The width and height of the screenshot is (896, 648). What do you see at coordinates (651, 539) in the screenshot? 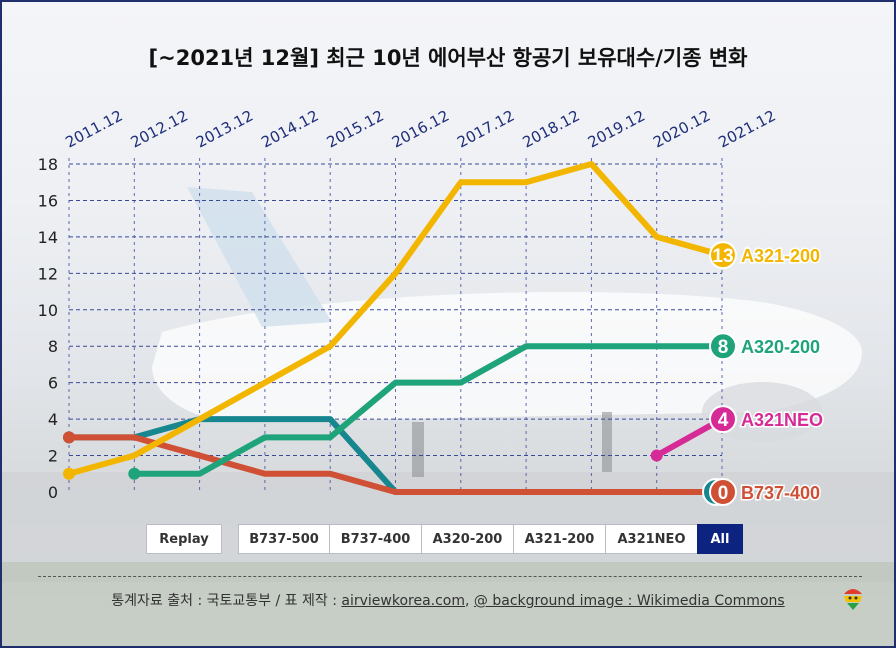
I see `filter-a321neo-button: A321NEO` at bounding box center [651, 539].